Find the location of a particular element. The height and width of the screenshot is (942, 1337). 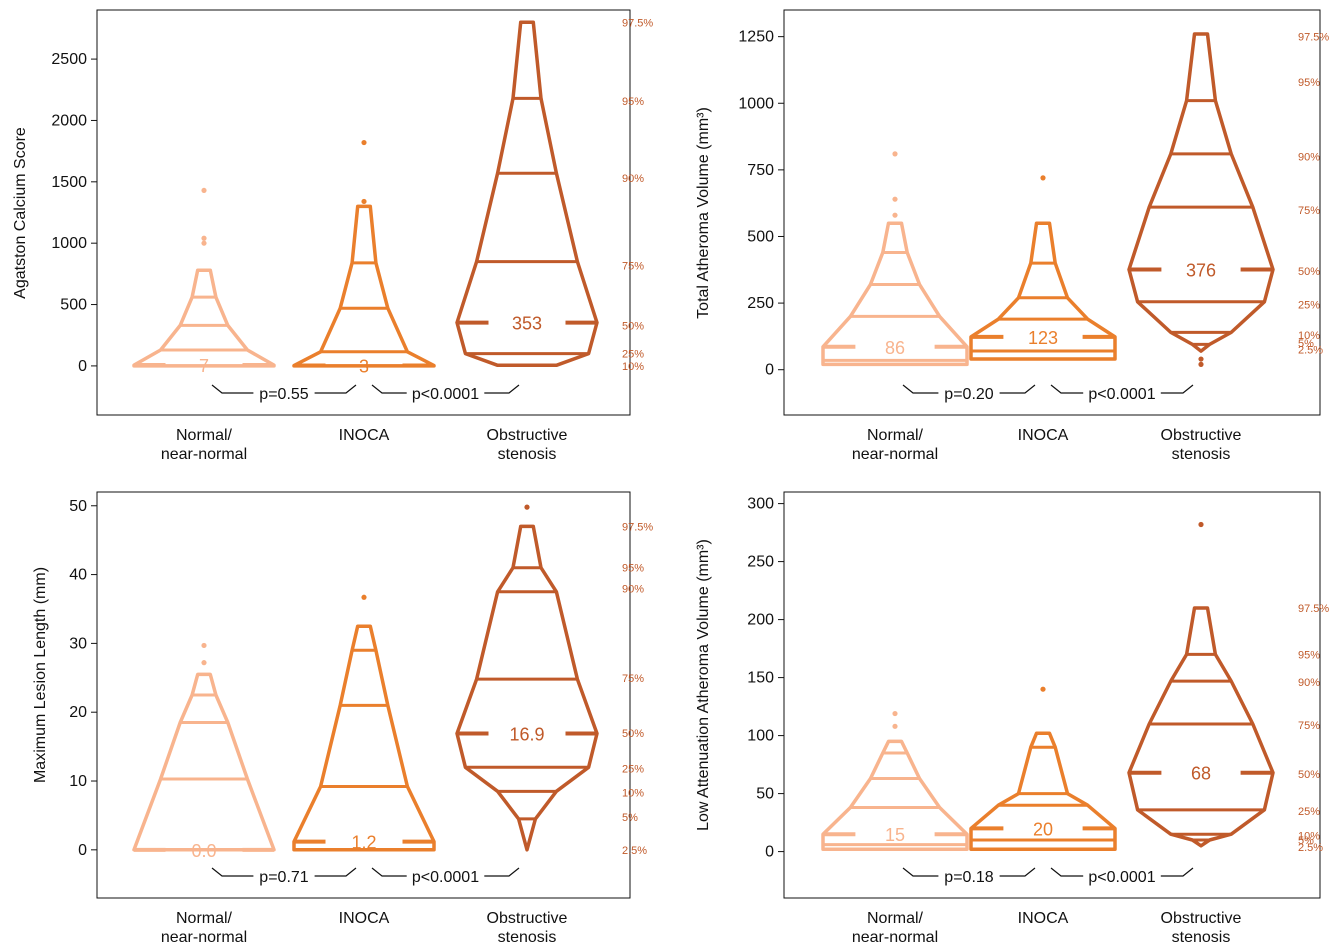

pvalue-label: p=0.18 is located at coordinates (968, 877).